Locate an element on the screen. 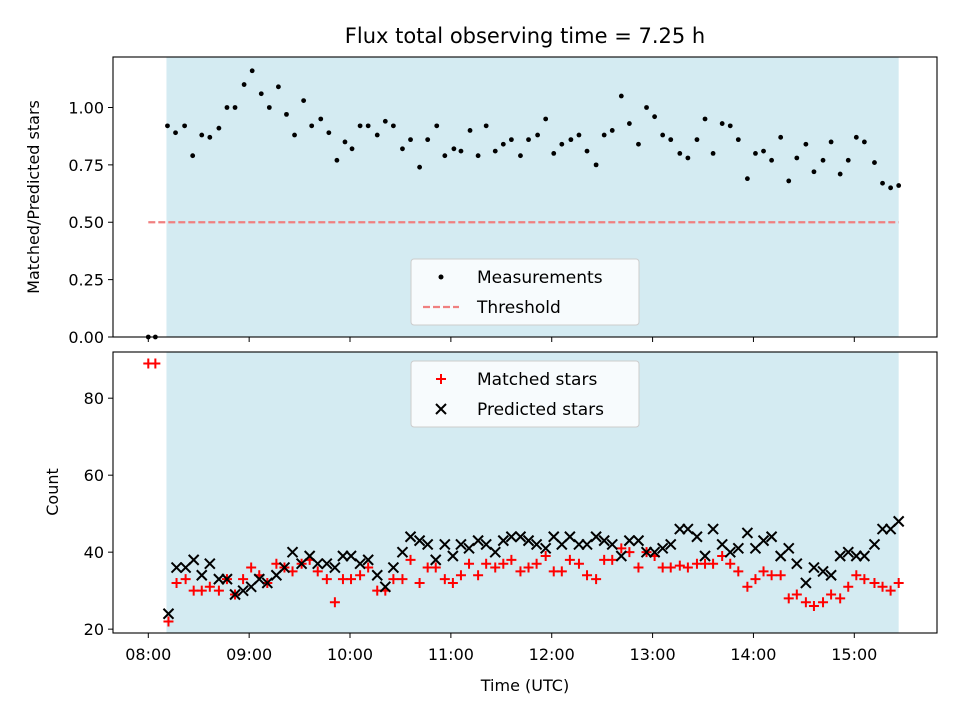  ratio-legend-box is located at coordinates (525, 292).